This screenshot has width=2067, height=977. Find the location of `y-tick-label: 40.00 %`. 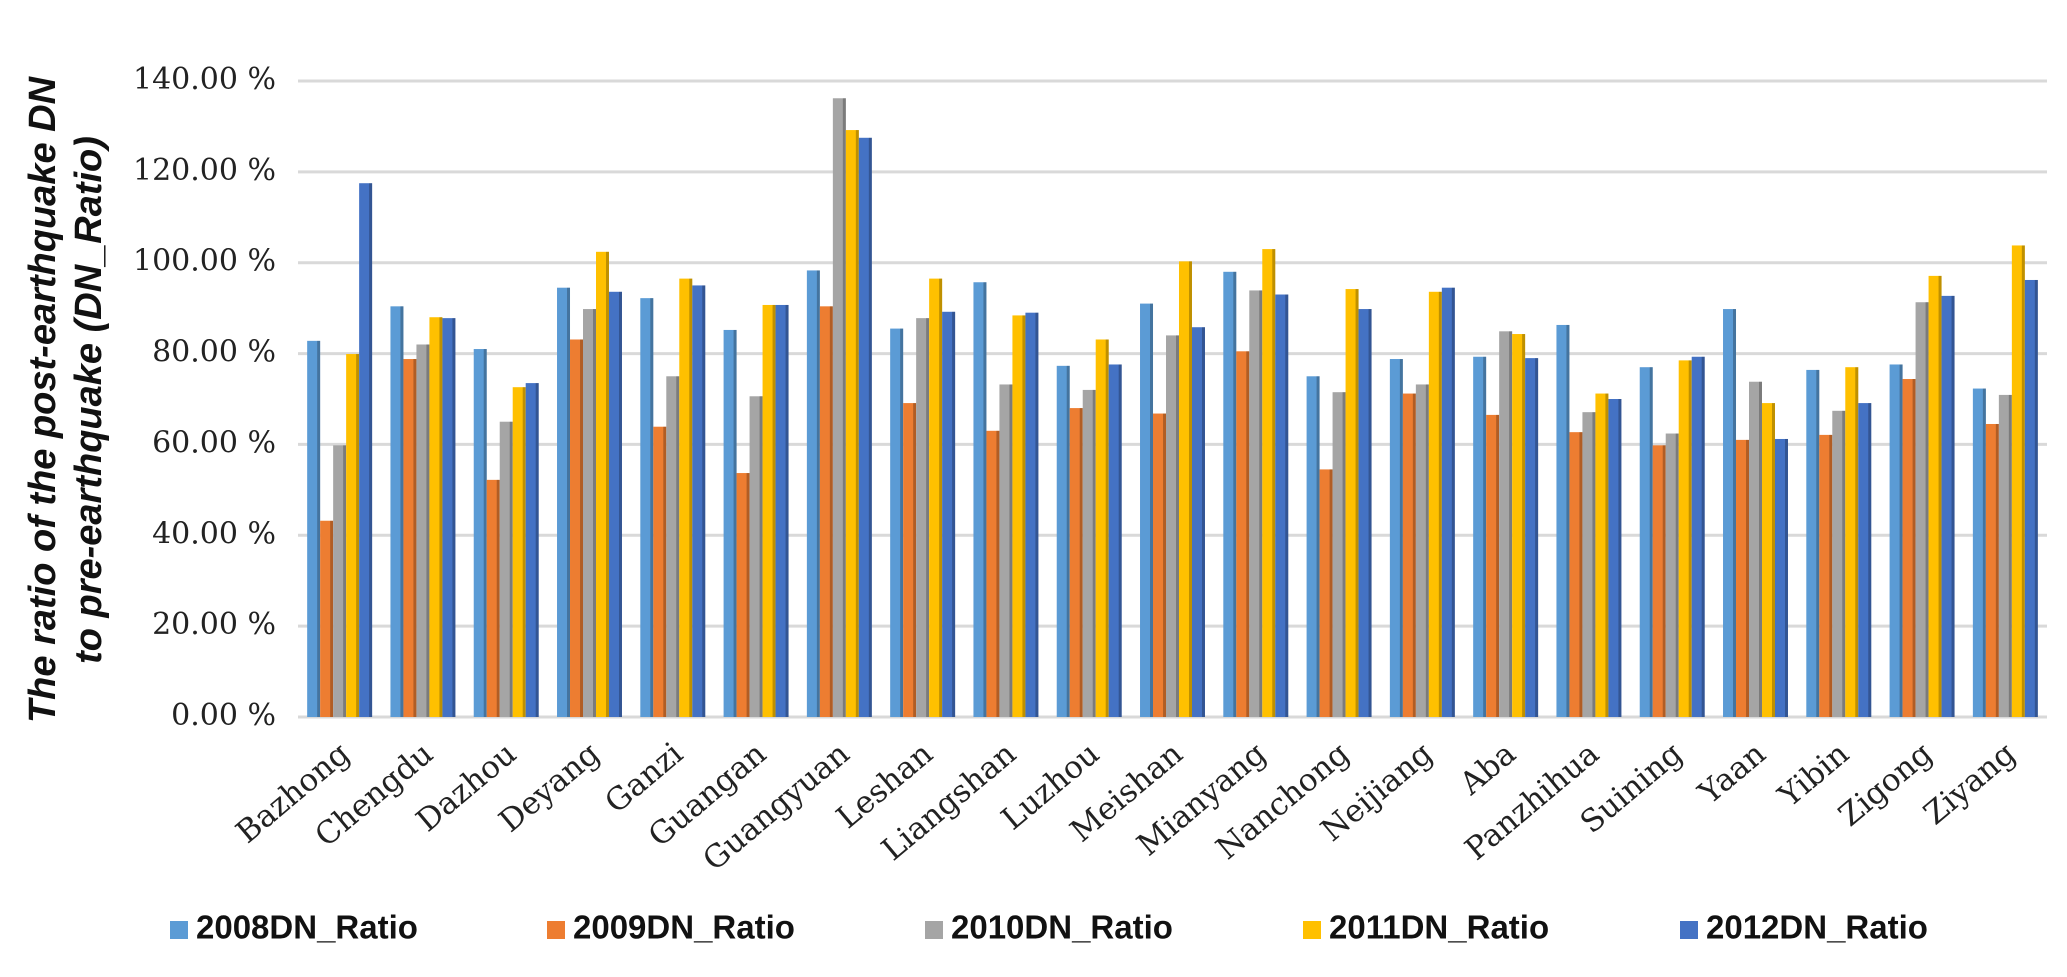

y-tick-label: 40.00 % is located at coordinates (214, 533).